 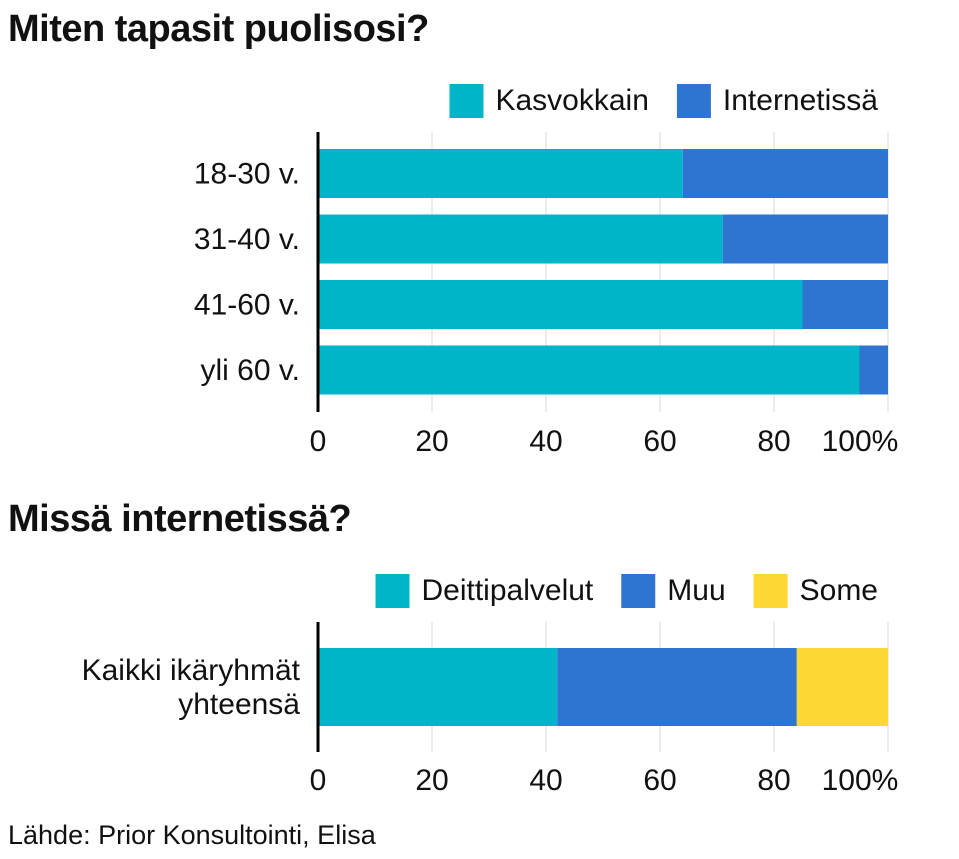 What do you see at coordinates (192, 835) in the screenshot?
I see `source-note: Lähde: Prior Konsultointi, Elisa` at bounding box center [192, 835].